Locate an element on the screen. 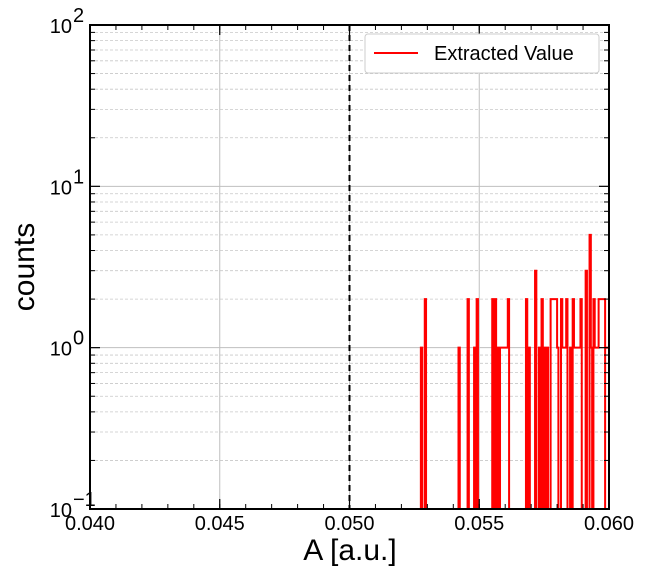 This screenshot has height=576, width=648. legend: Extracted Value is located at coordinates (482, 53).